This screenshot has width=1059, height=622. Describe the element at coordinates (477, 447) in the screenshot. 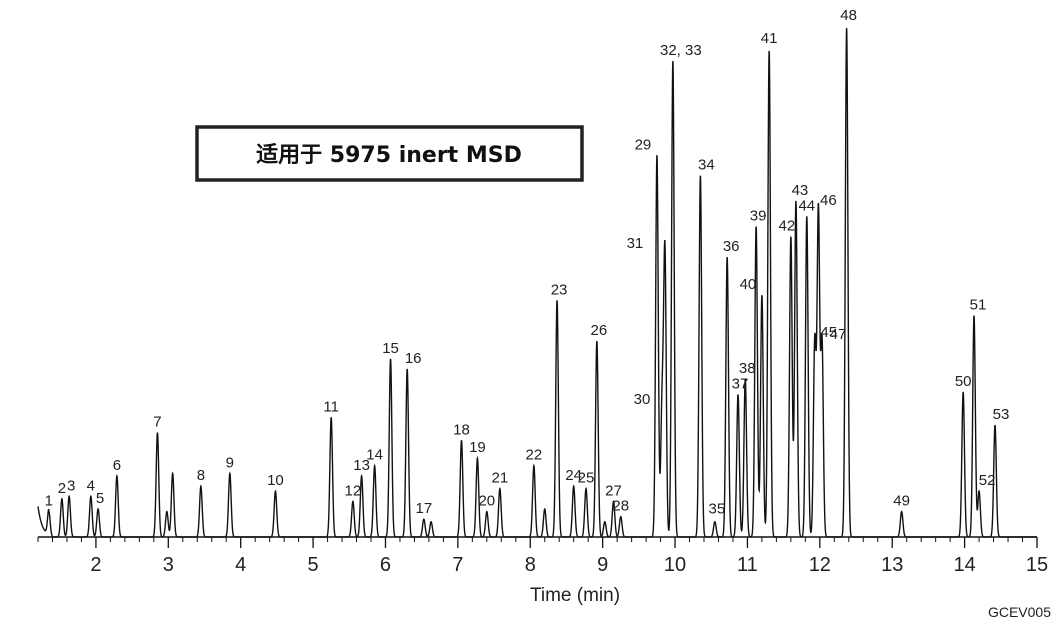

I see `peak-label: 19` at that location.